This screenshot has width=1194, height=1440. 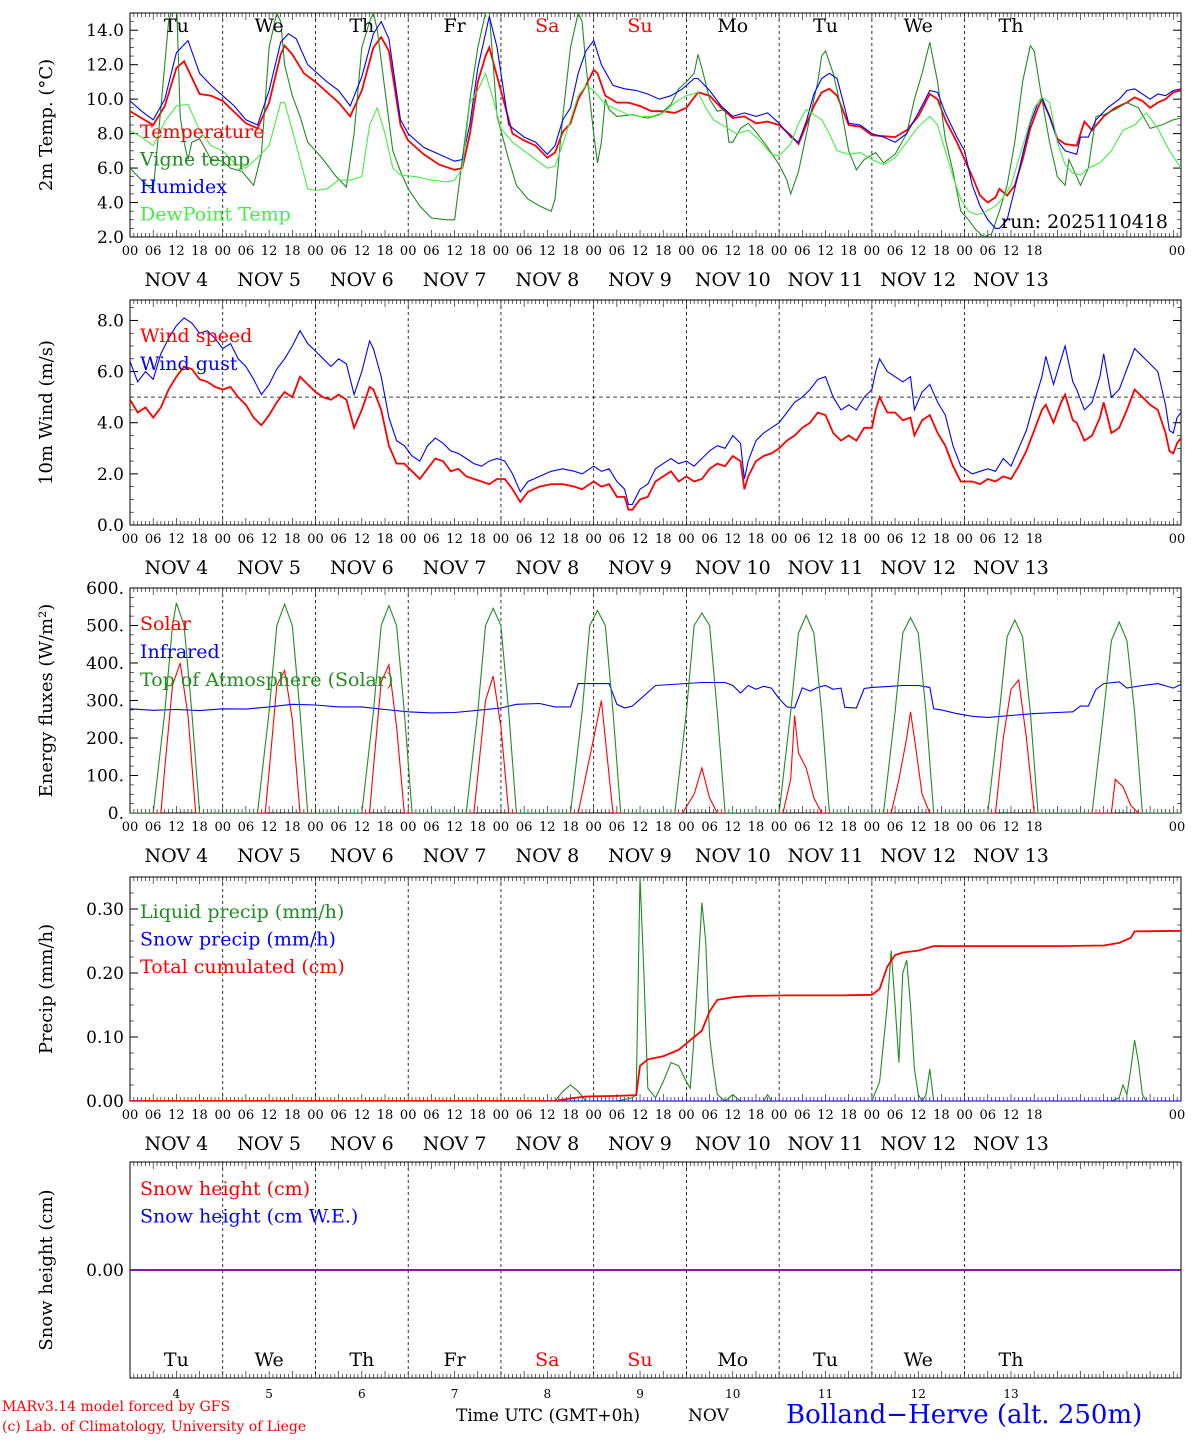 What do you see at coordinates (732, 1360) in the screenshot?
I see `day-name-bottom: Mo` at bounding box center [732, 1360].